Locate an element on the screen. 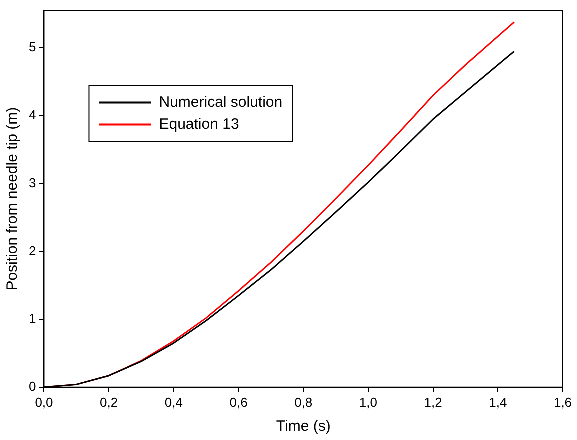 The height and width of the screenshot is (440, 577). x-tick-label: 0,2 is located at coordinates (109, 402).